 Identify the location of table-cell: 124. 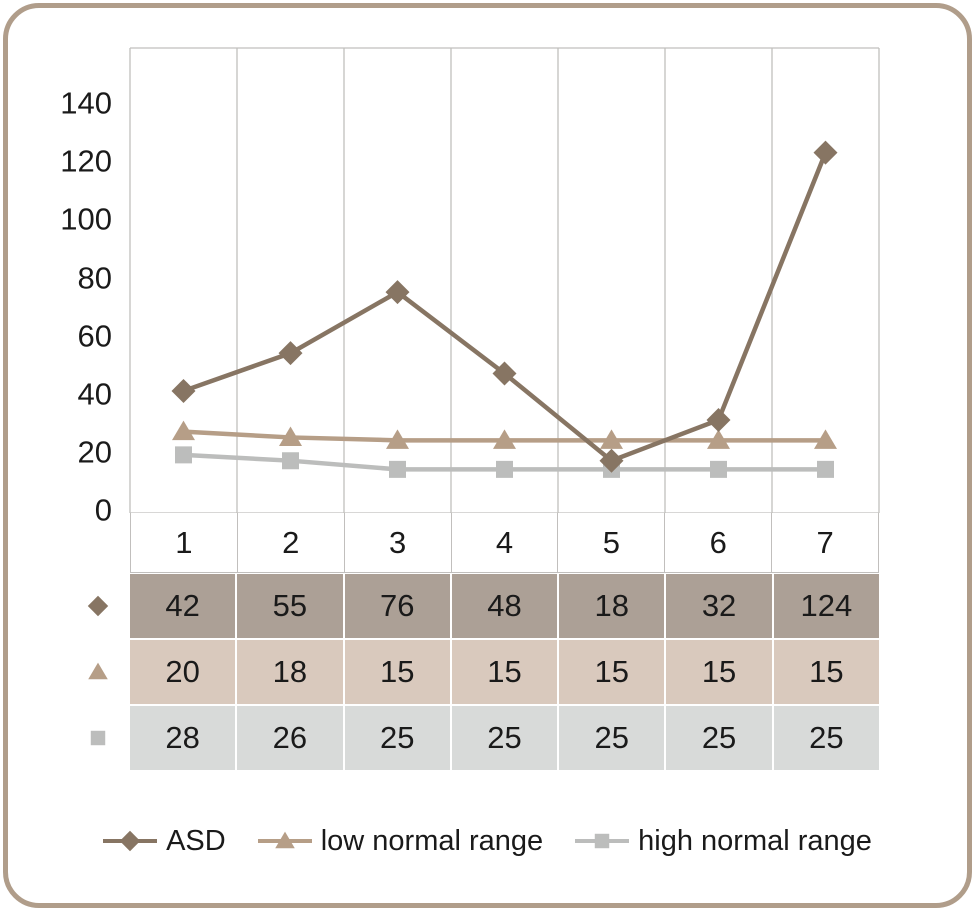
(826, 606).